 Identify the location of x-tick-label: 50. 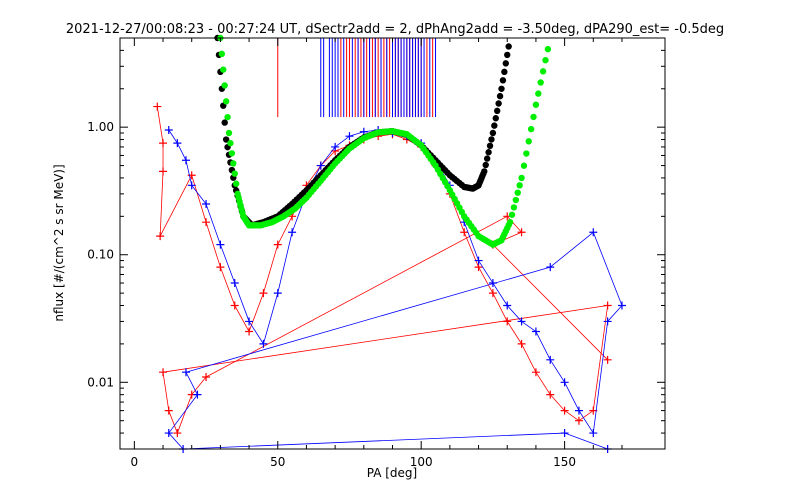
(277, 462).